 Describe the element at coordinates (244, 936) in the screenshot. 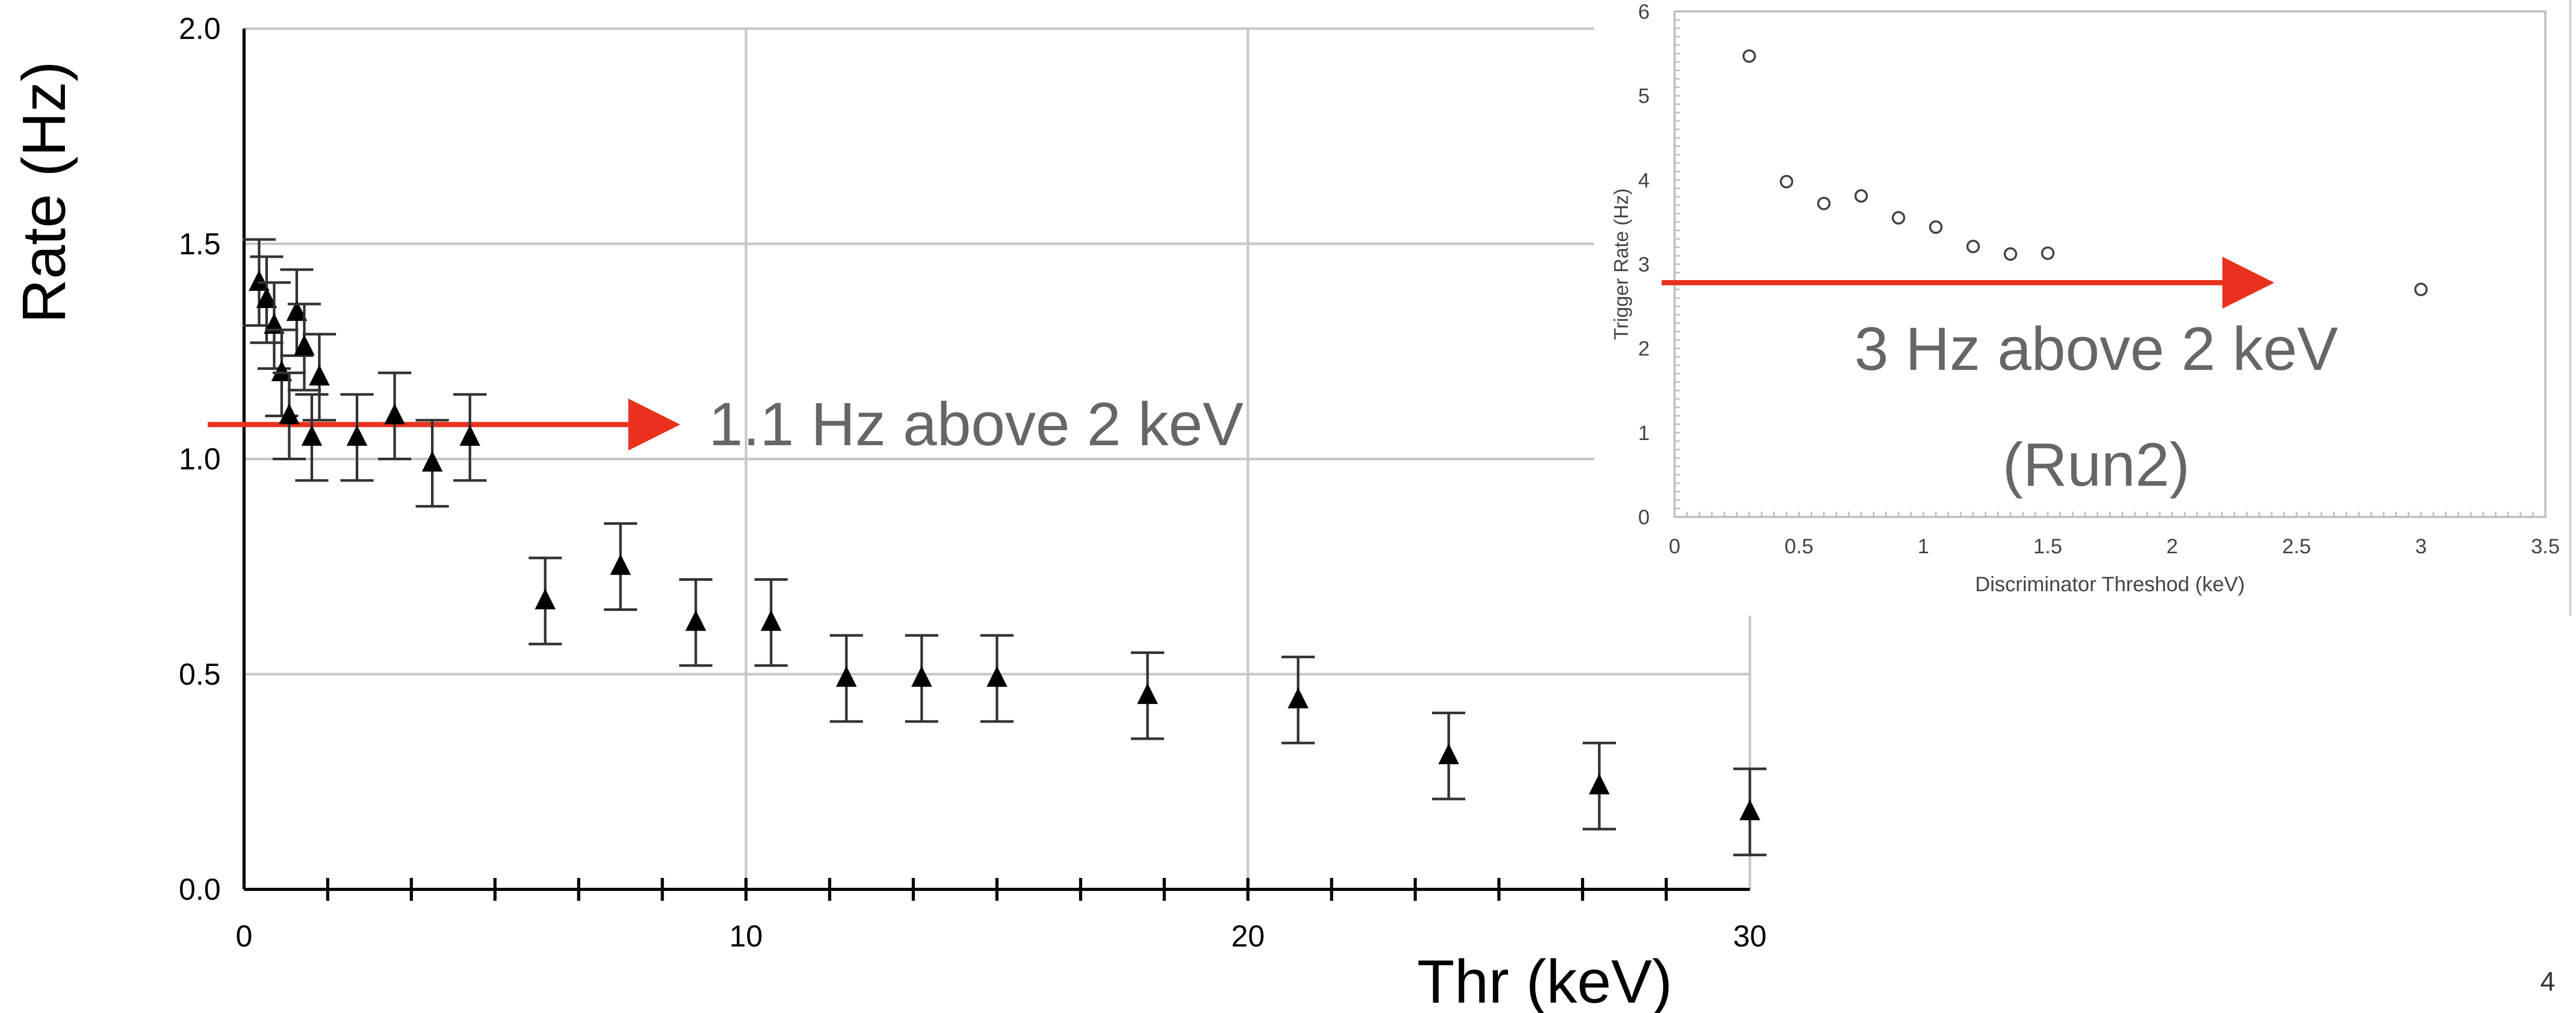

I see `x-tick-label: 0` at that location.